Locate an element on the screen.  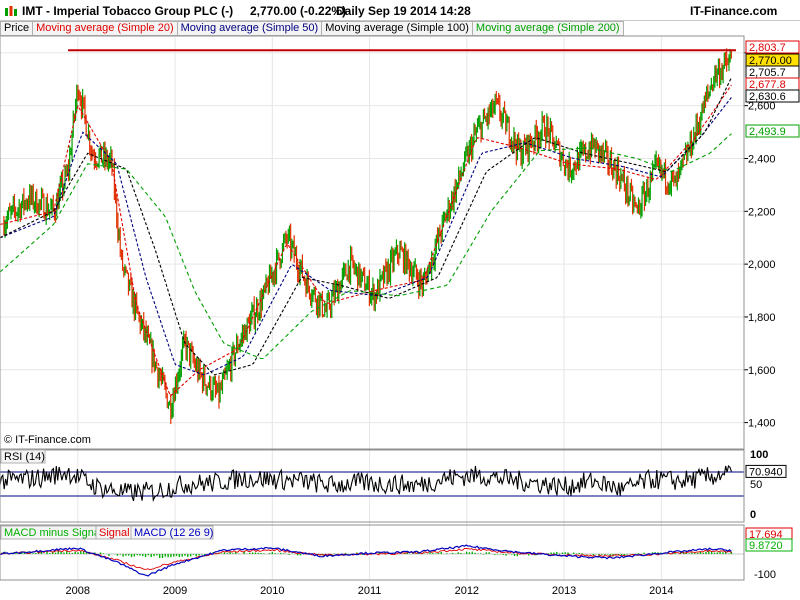
rsi-pane is located at coordinates (372, 483).